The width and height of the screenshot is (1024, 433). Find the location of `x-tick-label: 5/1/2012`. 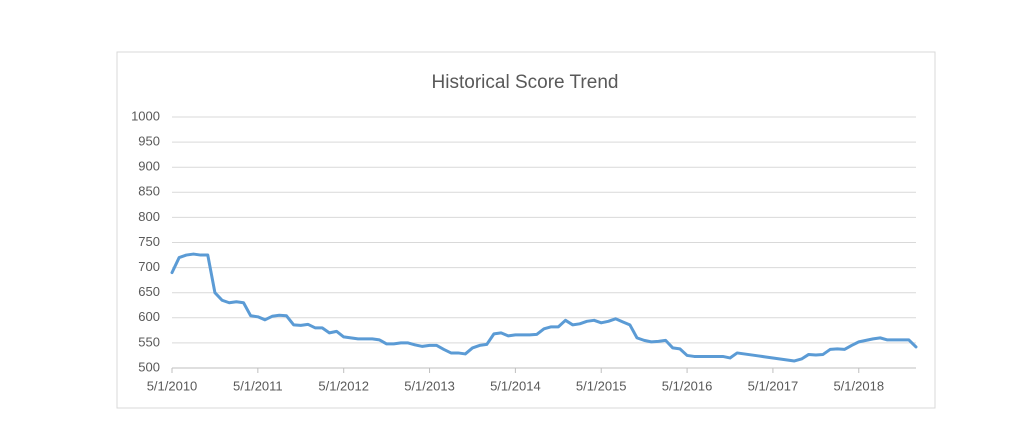

x-tick-label: 5/1/2012 is located at coordinates (343, 385).